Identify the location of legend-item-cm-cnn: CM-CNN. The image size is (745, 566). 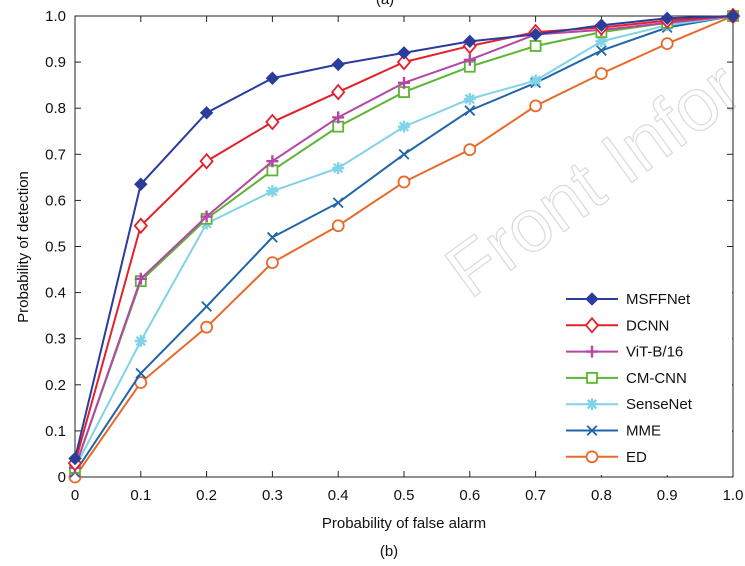
(626, 378).